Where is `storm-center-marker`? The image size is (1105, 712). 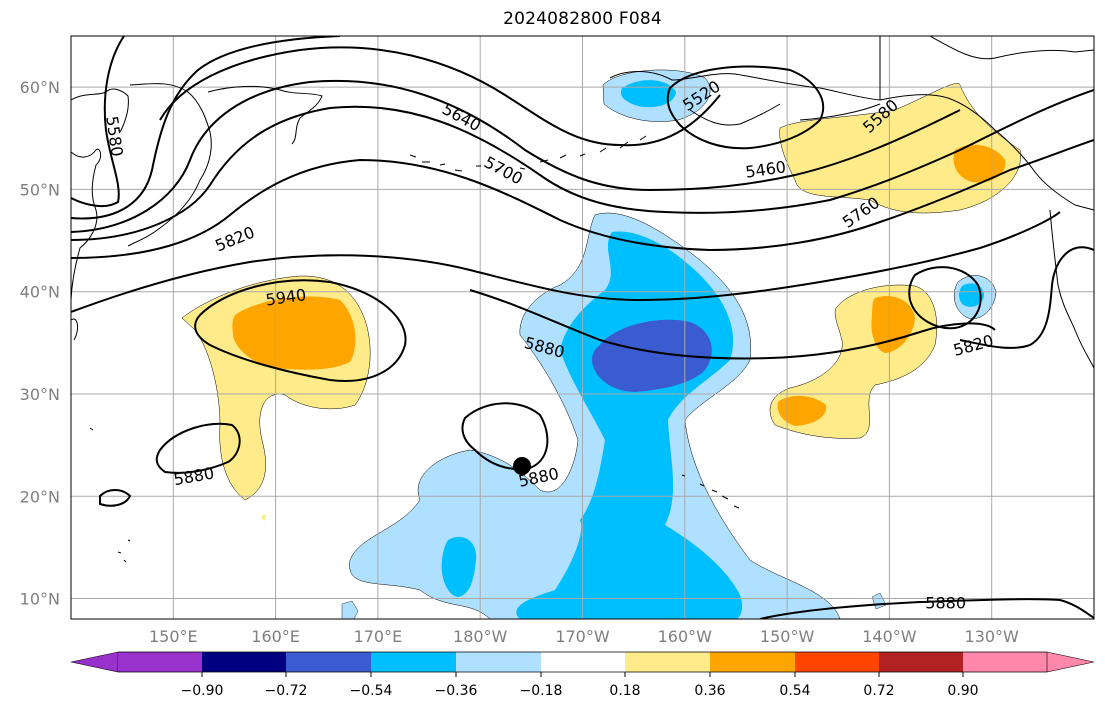
storm-center-marker is located at coordinates (522, 466).